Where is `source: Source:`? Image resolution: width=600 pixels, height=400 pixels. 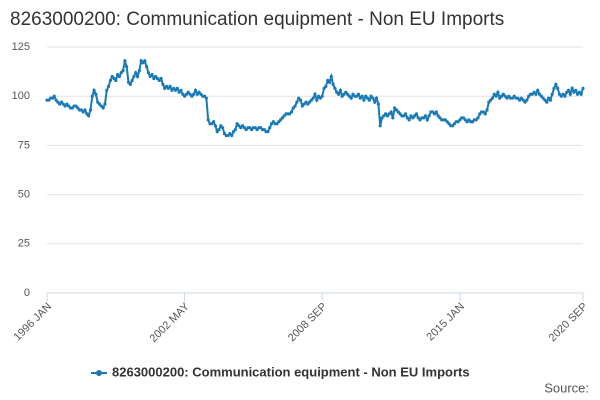
source: Source: is located at coordinates (566, 387).